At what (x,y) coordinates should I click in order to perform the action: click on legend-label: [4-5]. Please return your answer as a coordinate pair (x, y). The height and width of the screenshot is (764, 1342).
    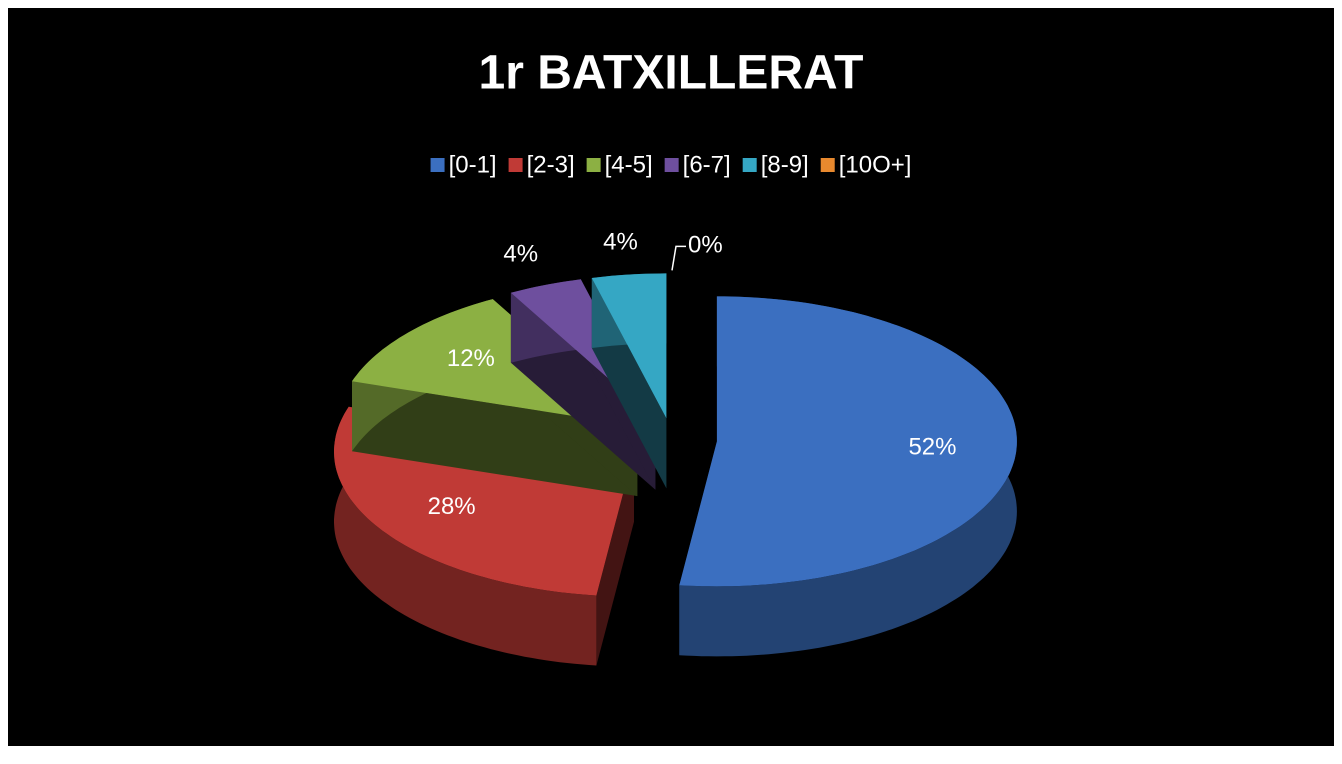
    Looking at the image, I should click on (629, 164).